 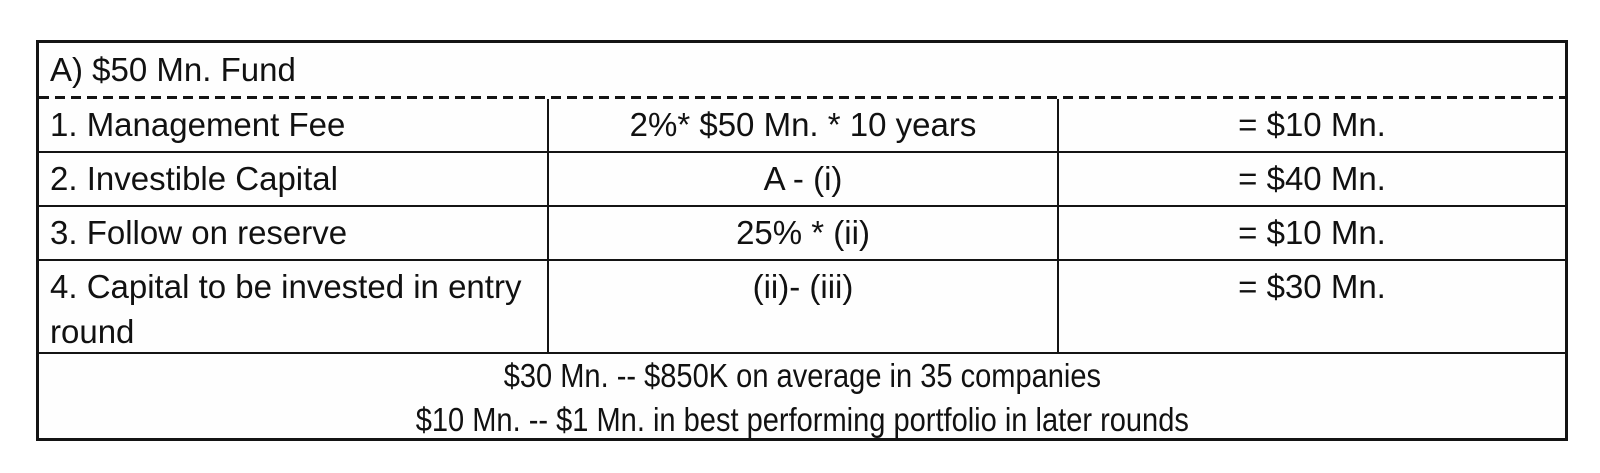 I want to click on row2-label: 2. Investible Capital, so click(x=194, y=178).